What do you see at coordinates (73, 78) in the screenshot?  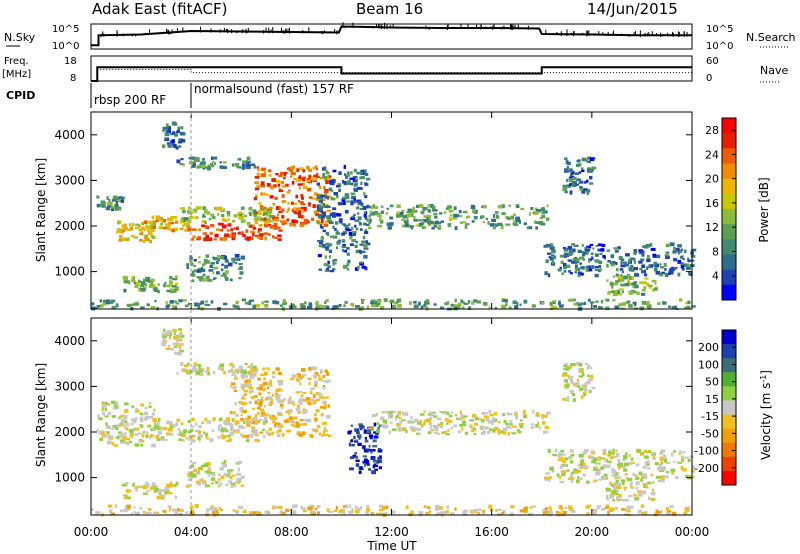 I see `freq-tick-low: 8` at bounding box center [73, 78].